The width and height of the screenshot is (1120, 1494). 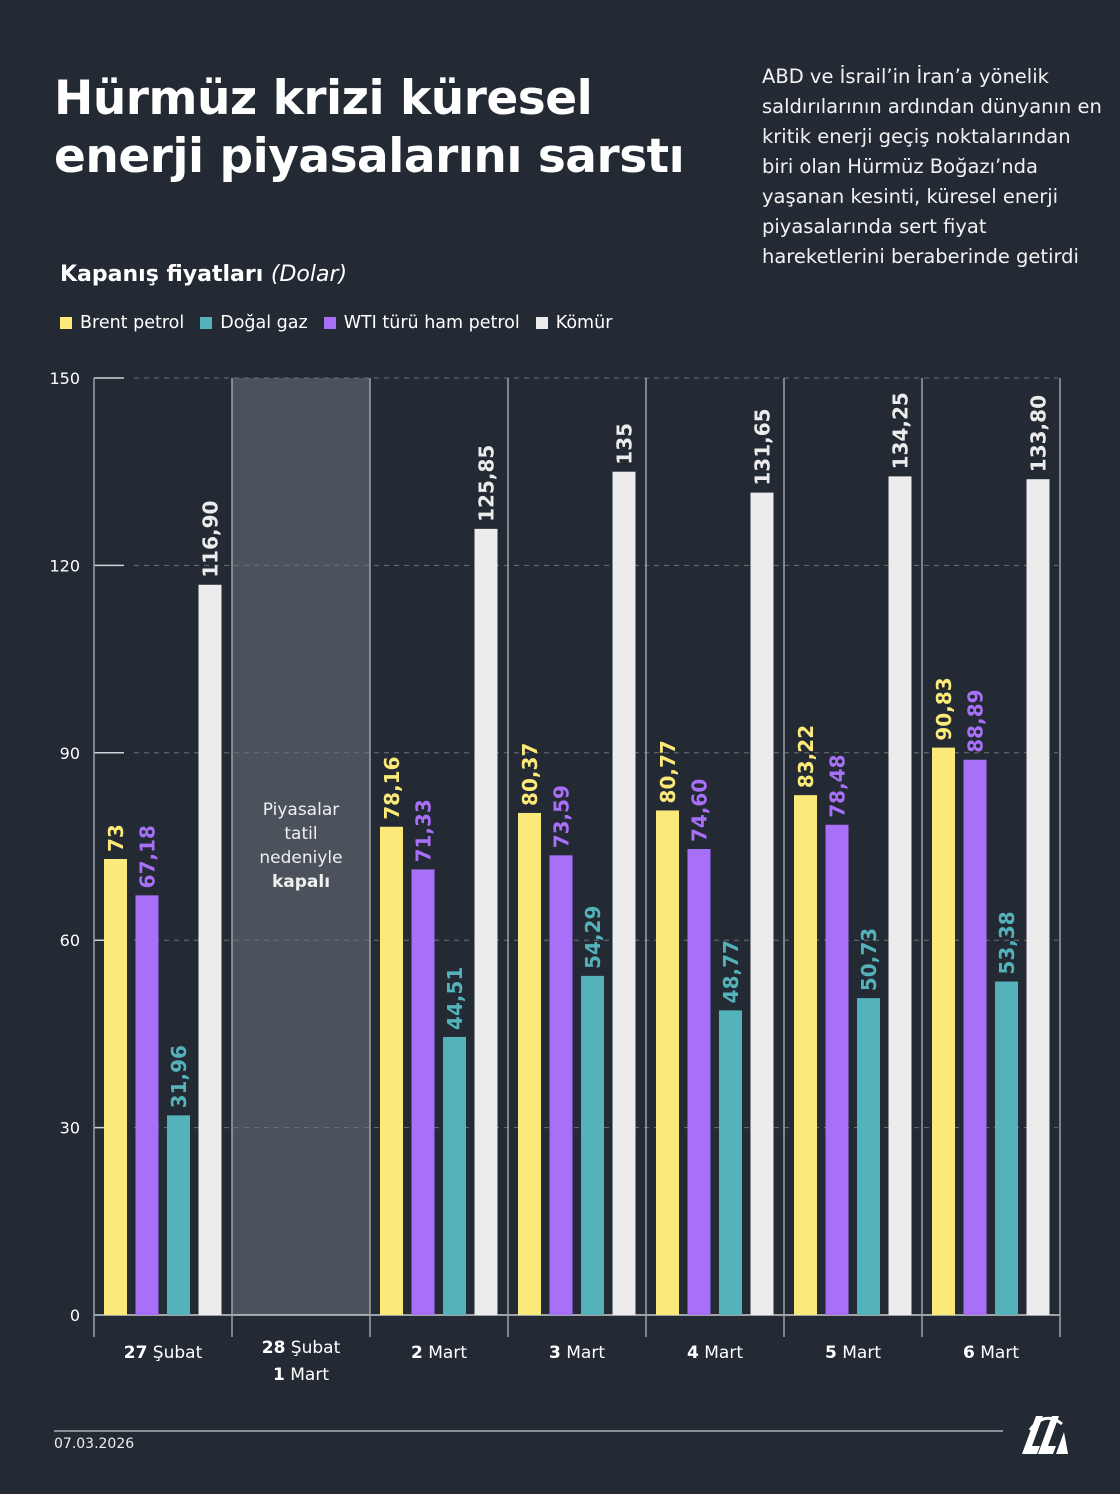 I want to click on closed-note-line: Piyasalar, so click(x=301, y=810).